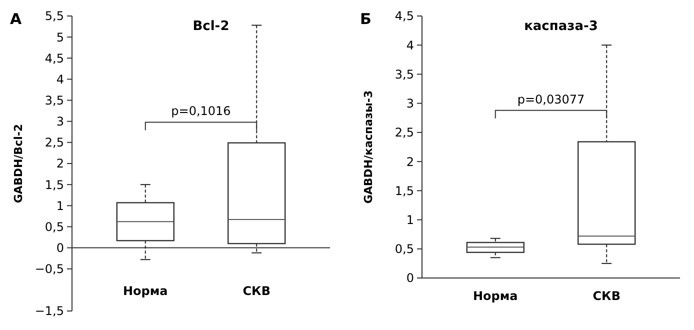 Image resolution: width=694 pixels, height=330 pixels. I want to click on y-axis-title: GABDH/каспазы-3, so click(368, 147).